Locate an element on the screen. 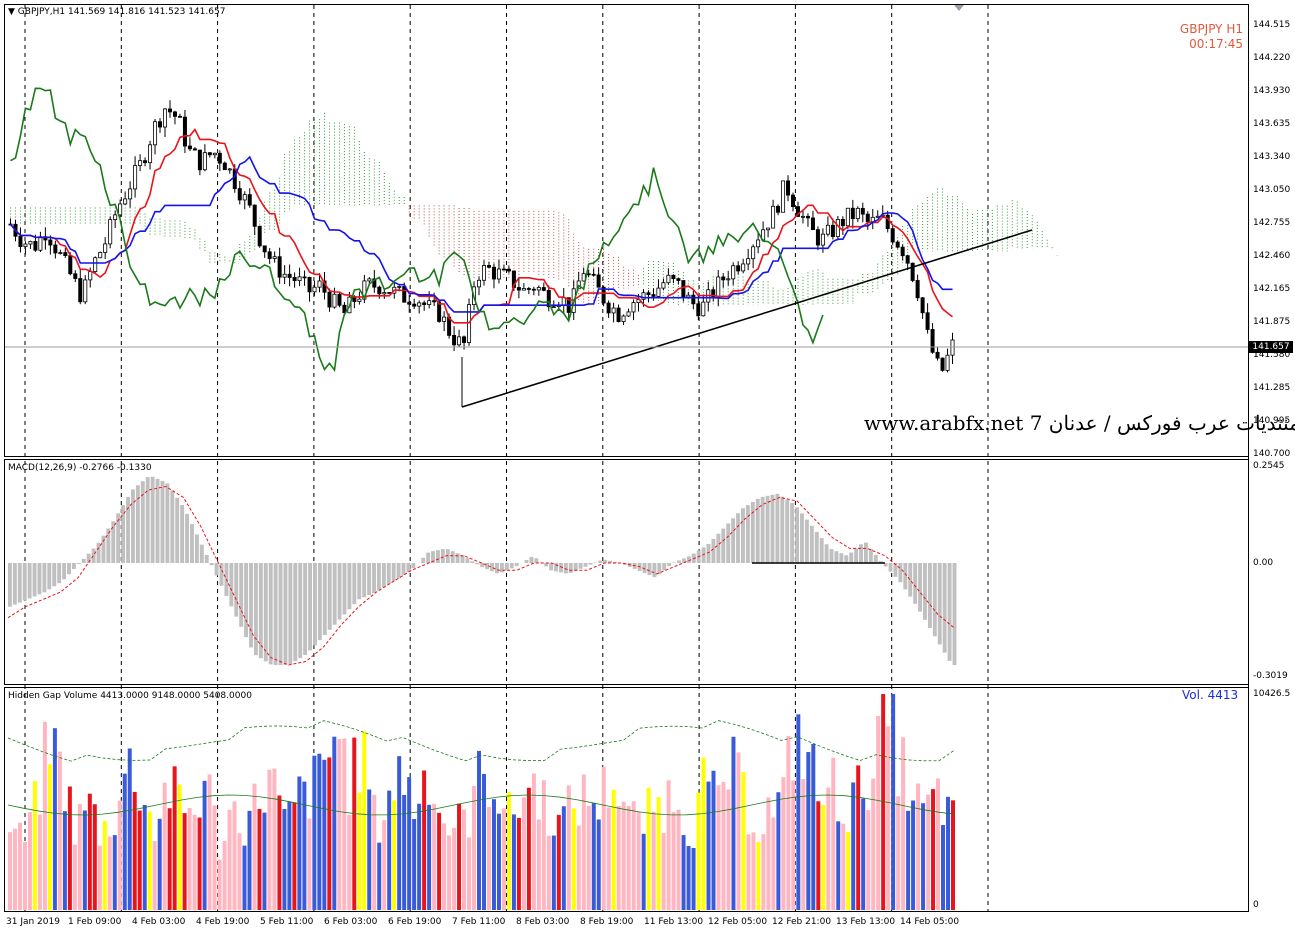  collapse-arrow-icon: ▼ is located at coordinates (11, 12).